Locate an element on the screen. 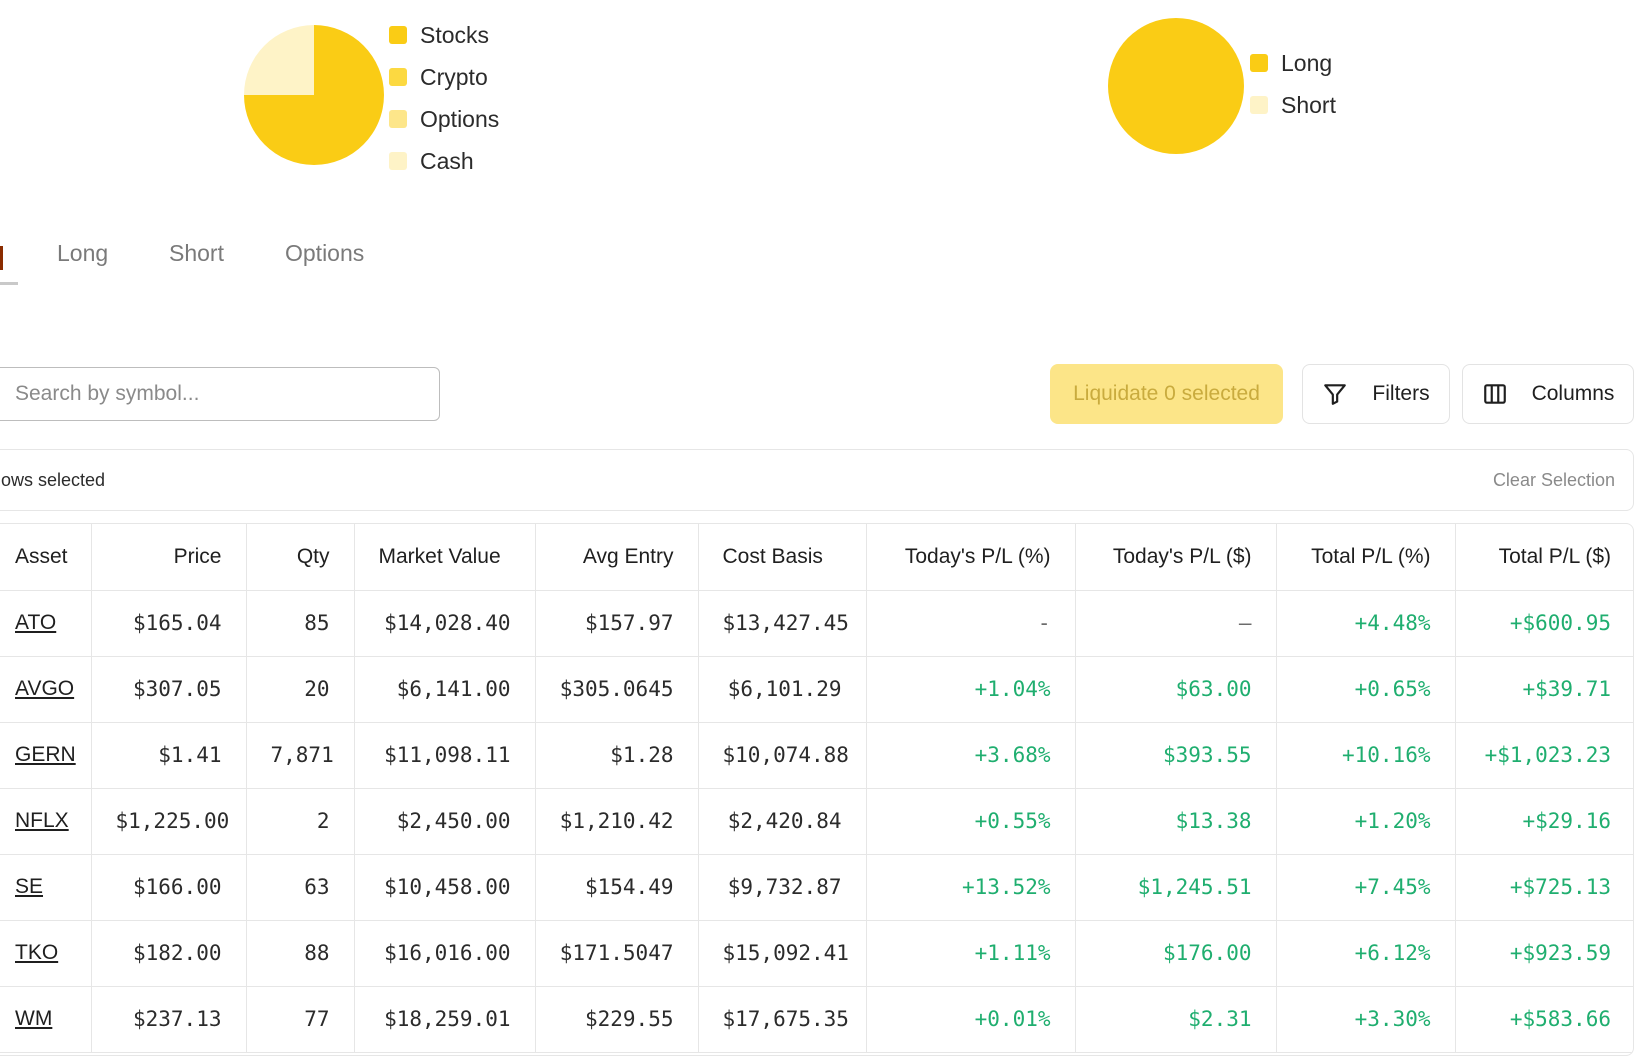  cell-market-value: $18,259.01 is located at coordinates (445, 1019).